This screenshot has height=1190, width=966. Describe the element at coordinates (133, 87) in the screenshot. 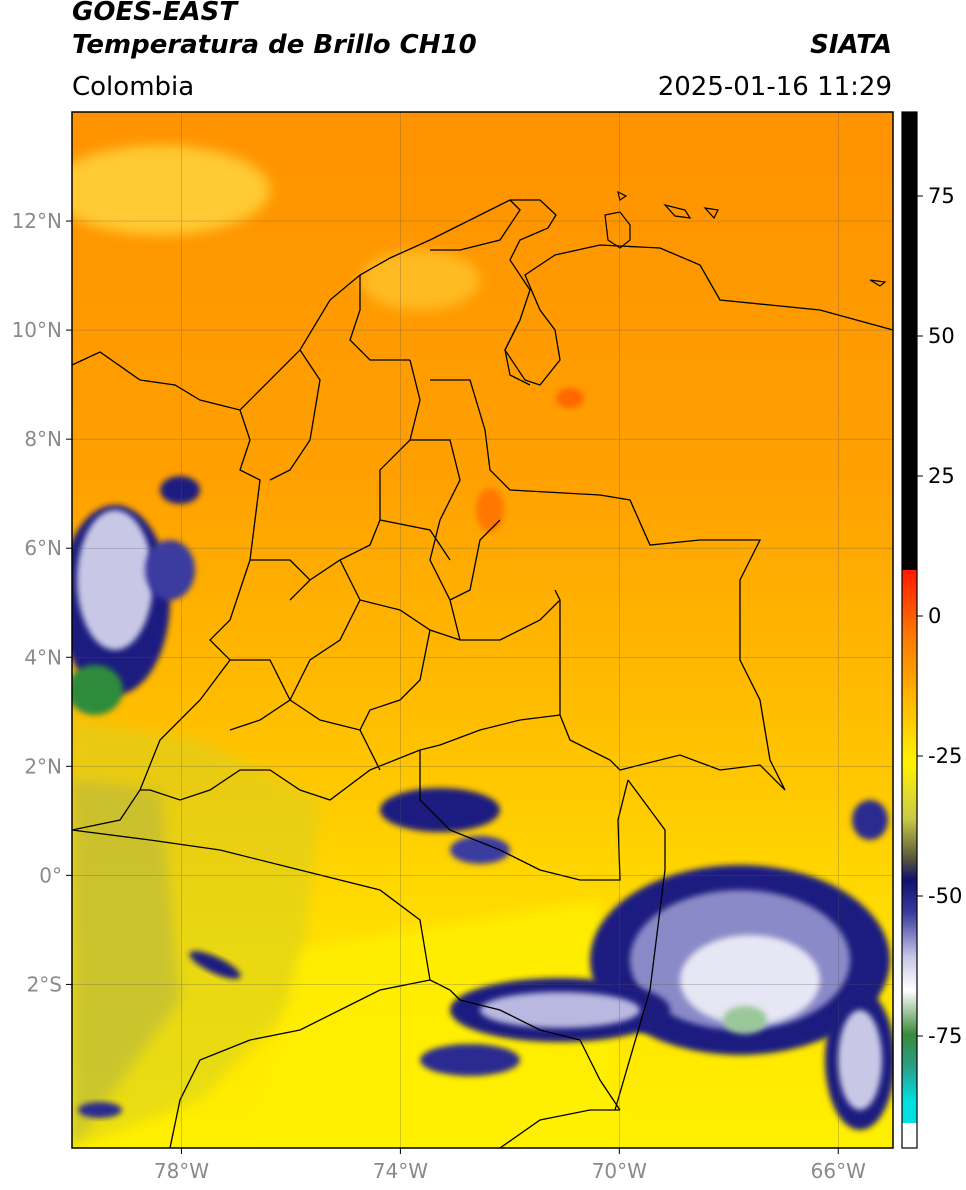

I see `region-label: Colombia` at that location.